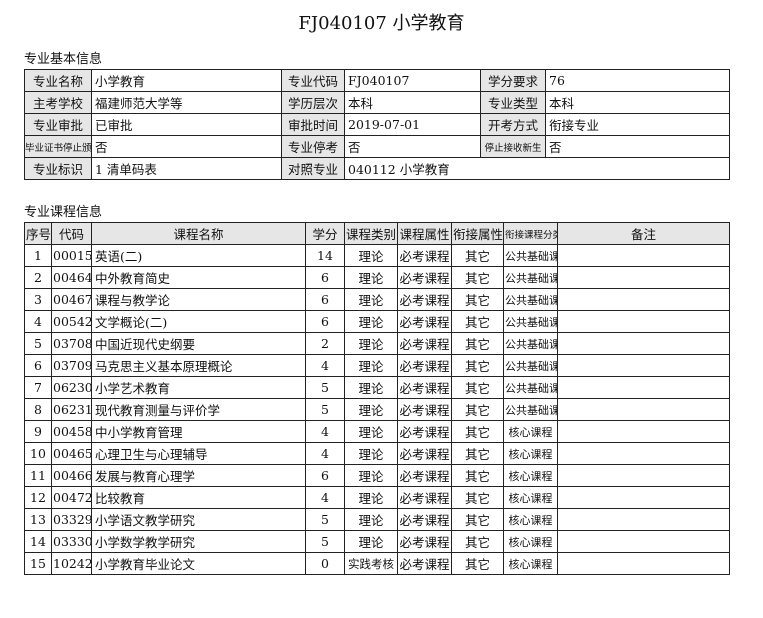 Image resolution: width=763 pixels, height=618 pixels. What do you see at coordinates (71, 233) in the screenshot?
I see `column-header: 代码` at bounding box center [71, 233].